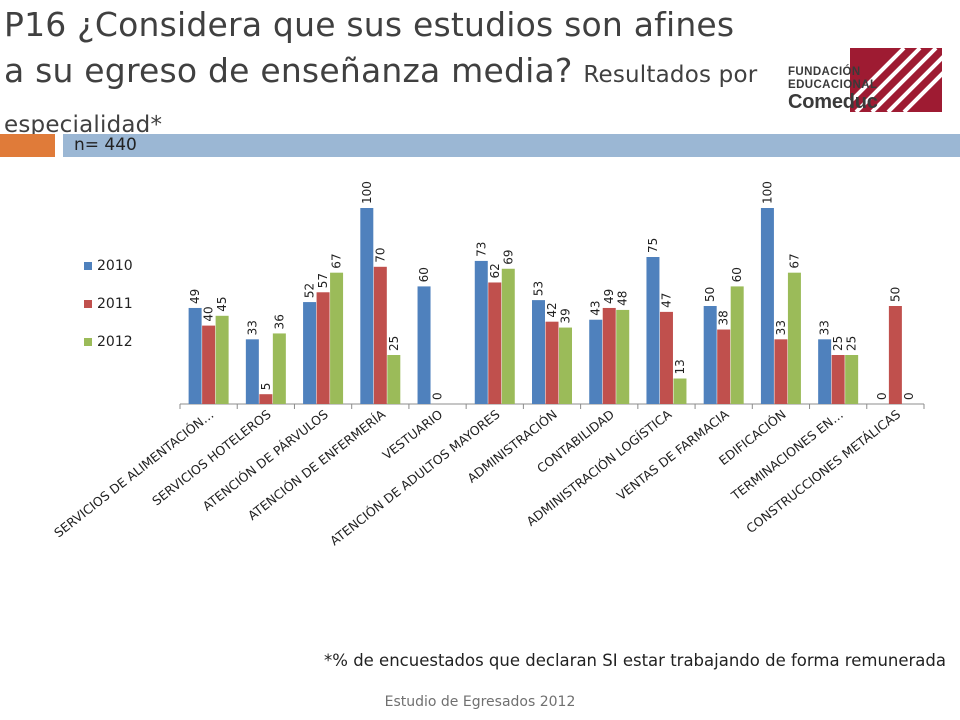  I want to click on data-label: 40, so click(209, 313).